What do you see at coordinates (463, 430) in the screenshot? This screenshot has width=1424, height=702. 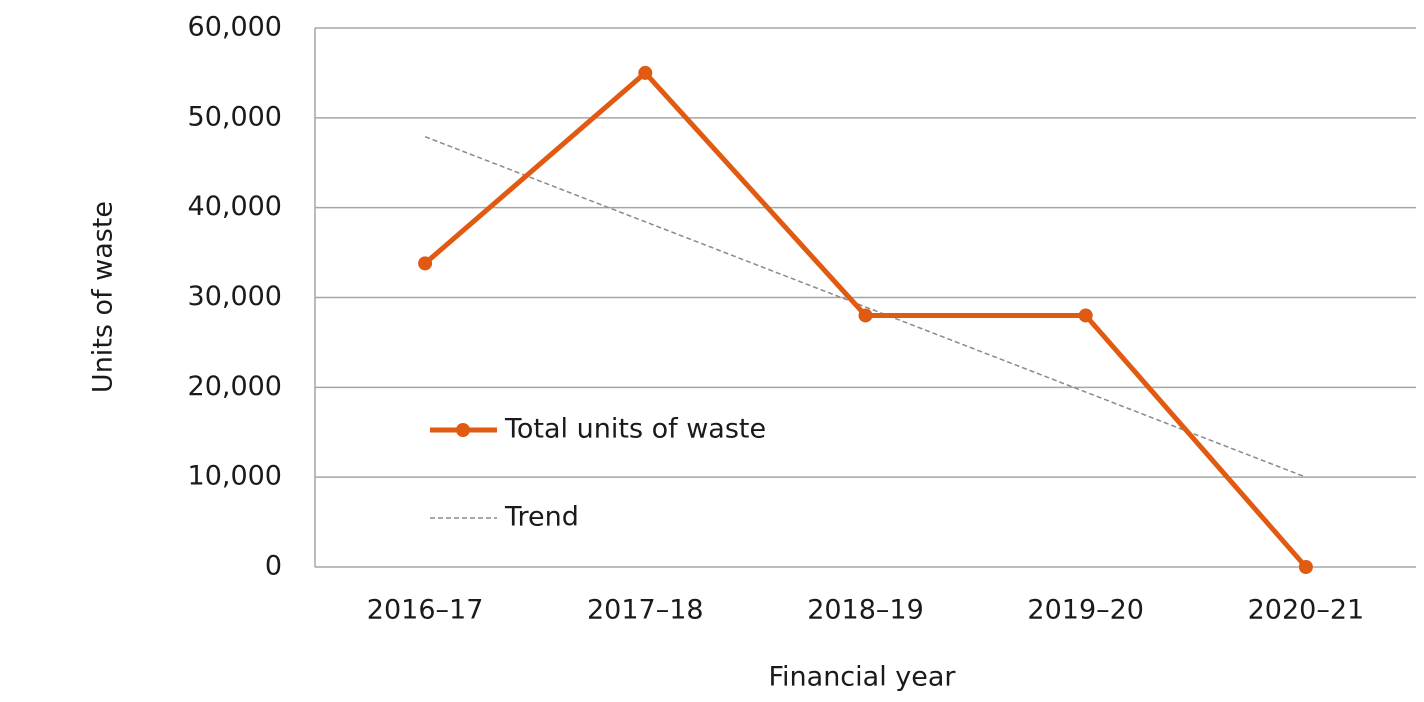 I see `legend-marker` at bounding box center [463, 430].